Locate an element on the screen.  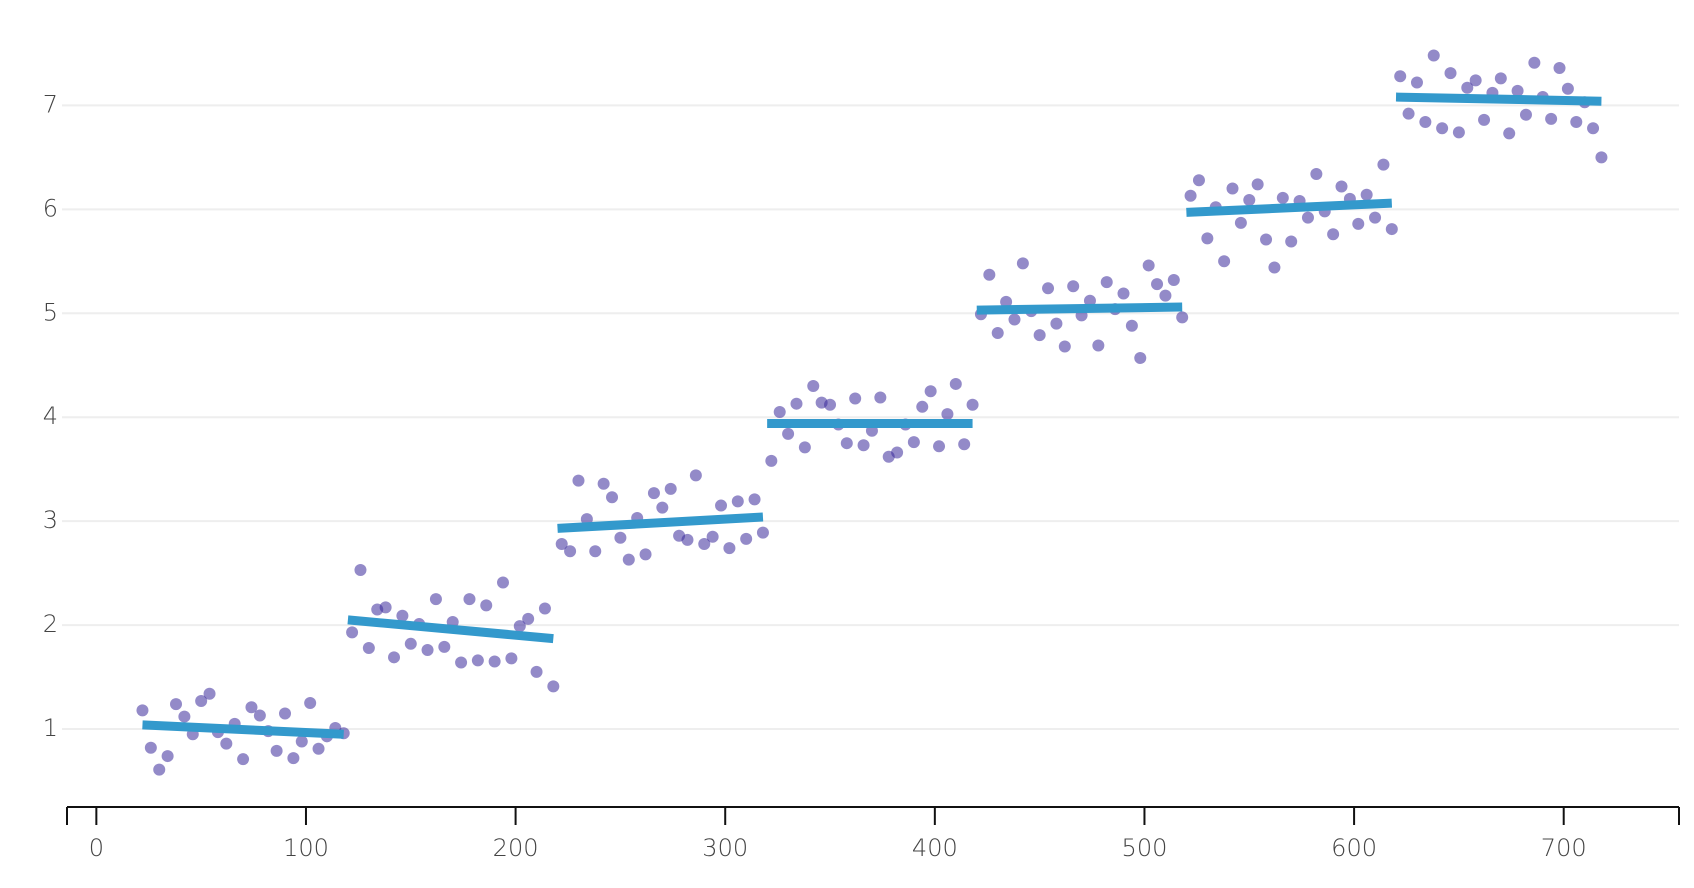
x-tick-label: 0 is located at coordinates (96, 848).